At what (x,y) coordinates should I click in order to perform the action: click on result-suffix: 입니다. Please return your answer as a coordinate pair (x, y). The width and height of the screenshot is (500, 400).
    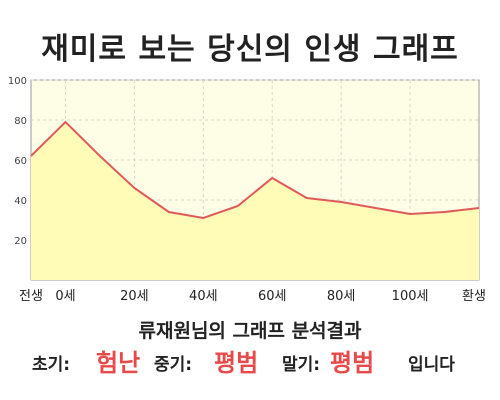
    Looking at the image, I should click on (431, 365).